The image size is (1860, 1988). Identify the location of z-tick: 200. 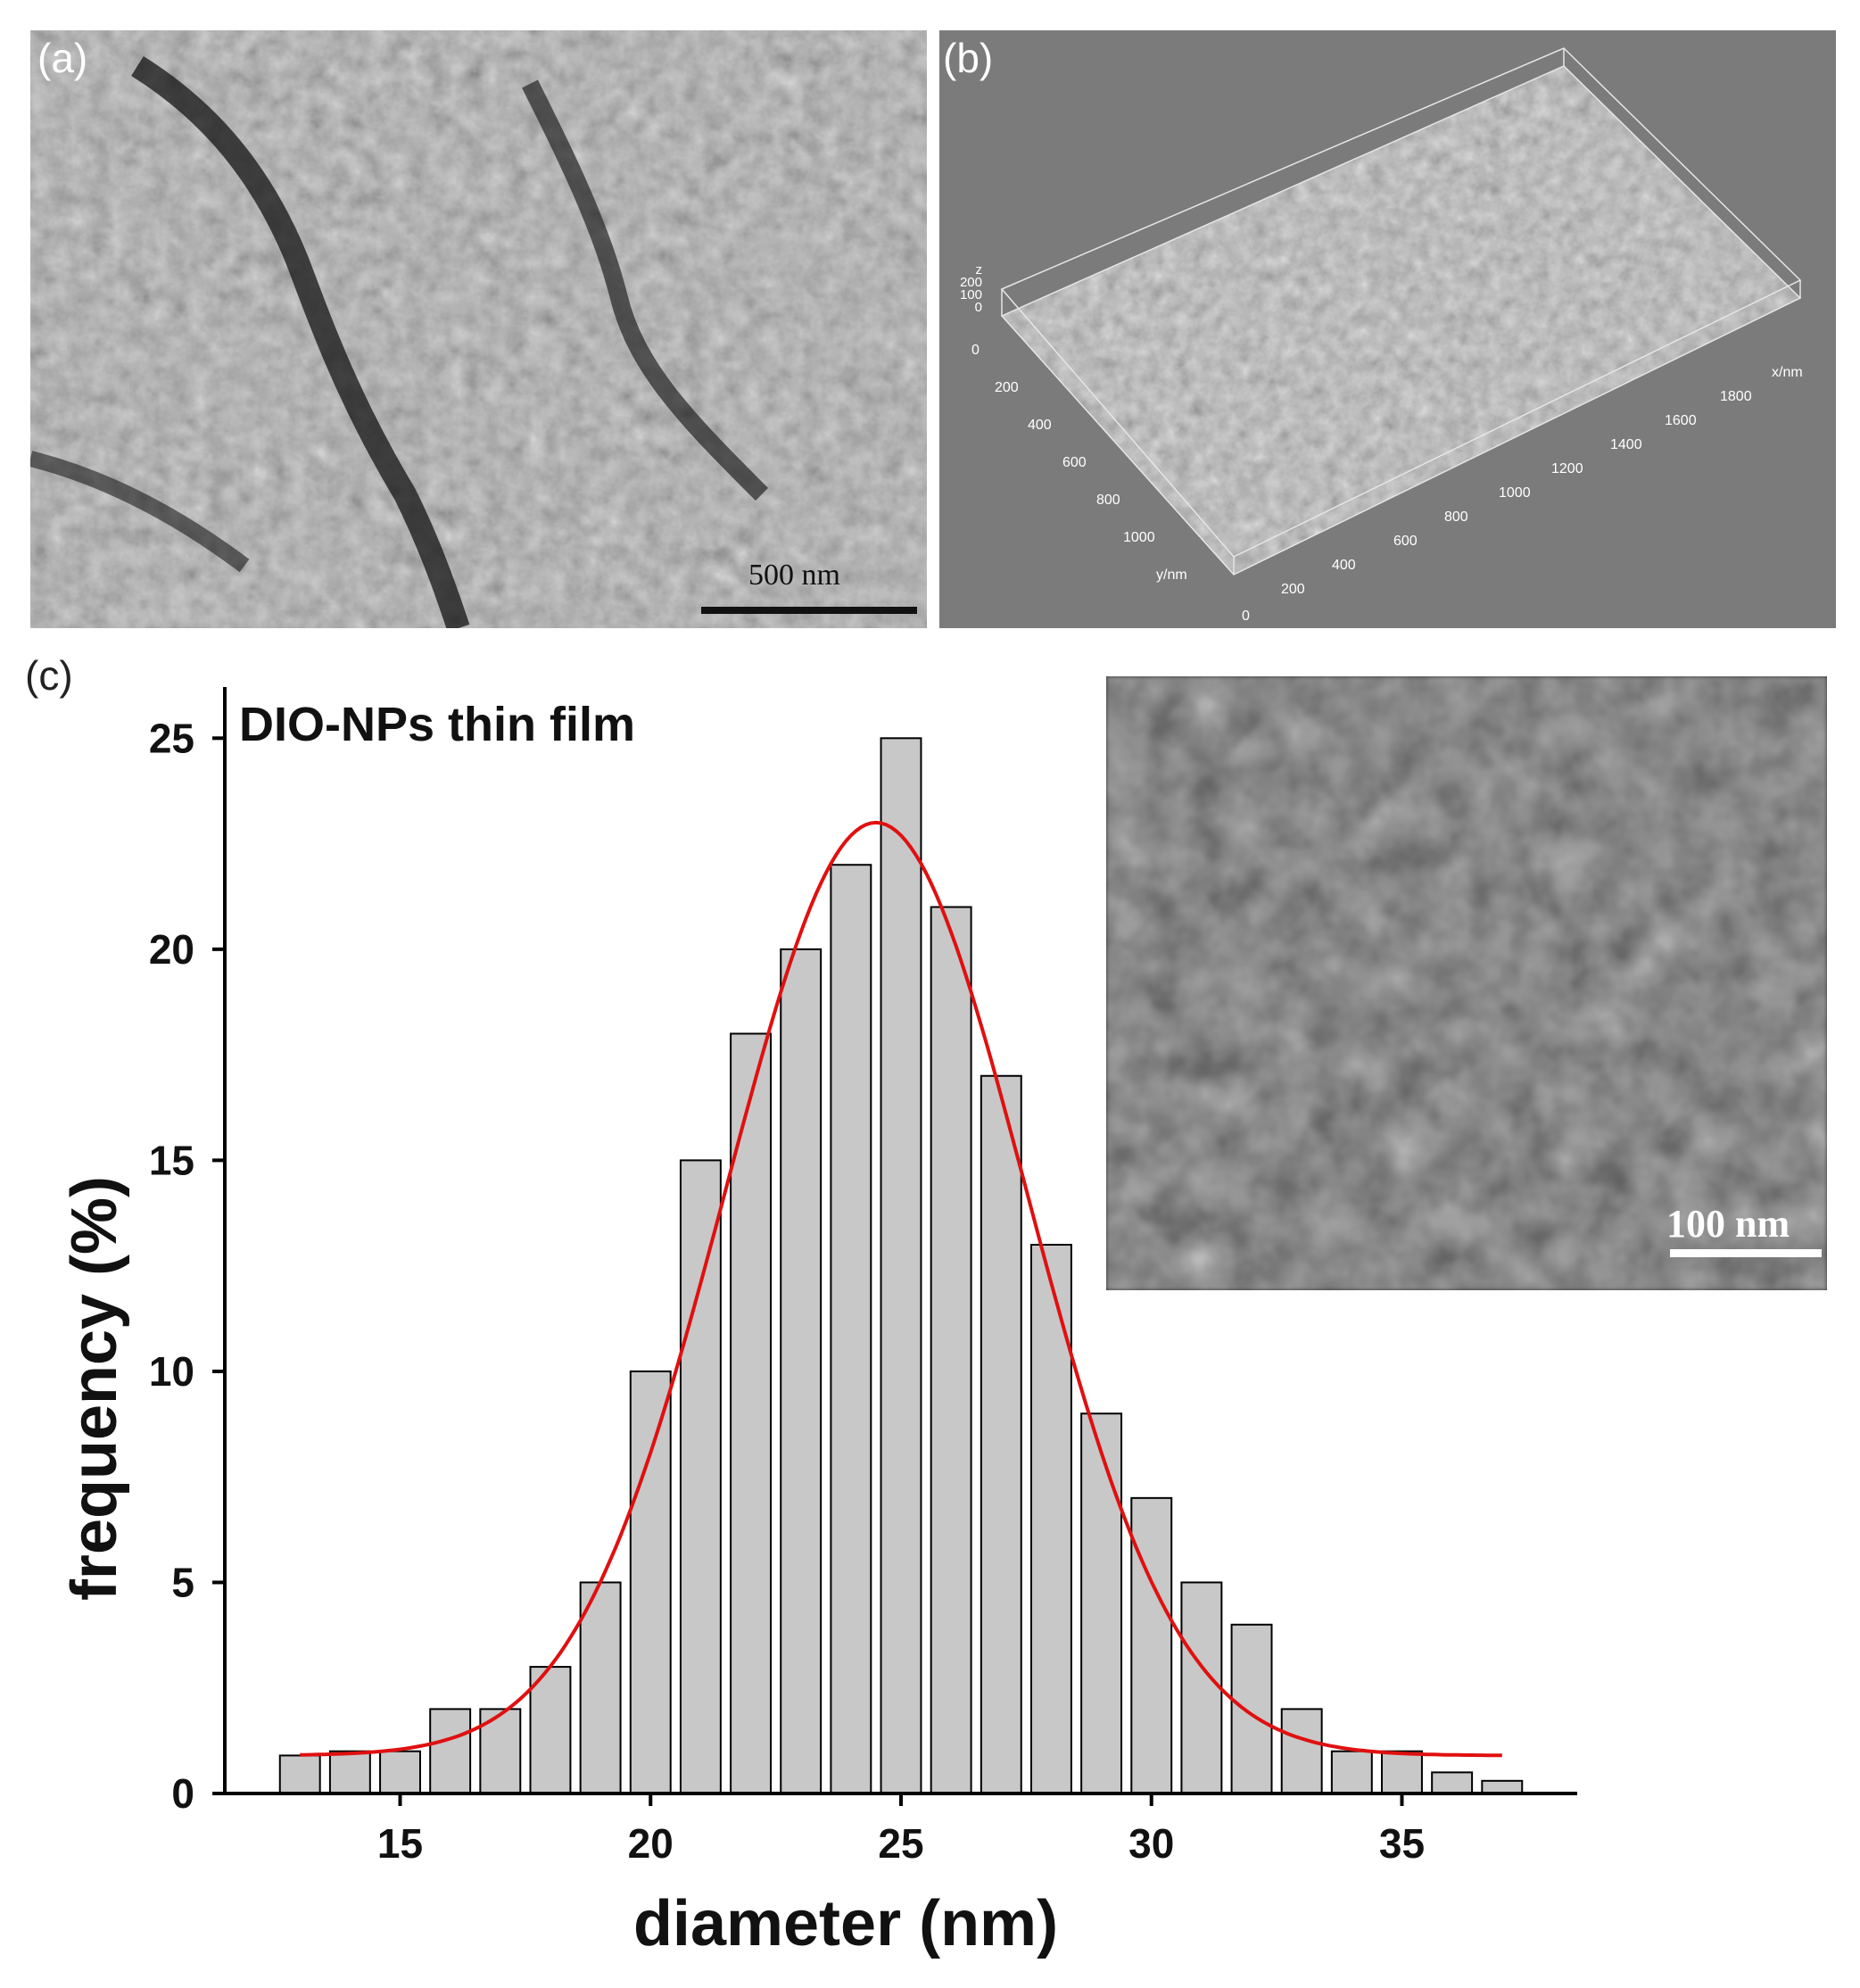
(970, 282).